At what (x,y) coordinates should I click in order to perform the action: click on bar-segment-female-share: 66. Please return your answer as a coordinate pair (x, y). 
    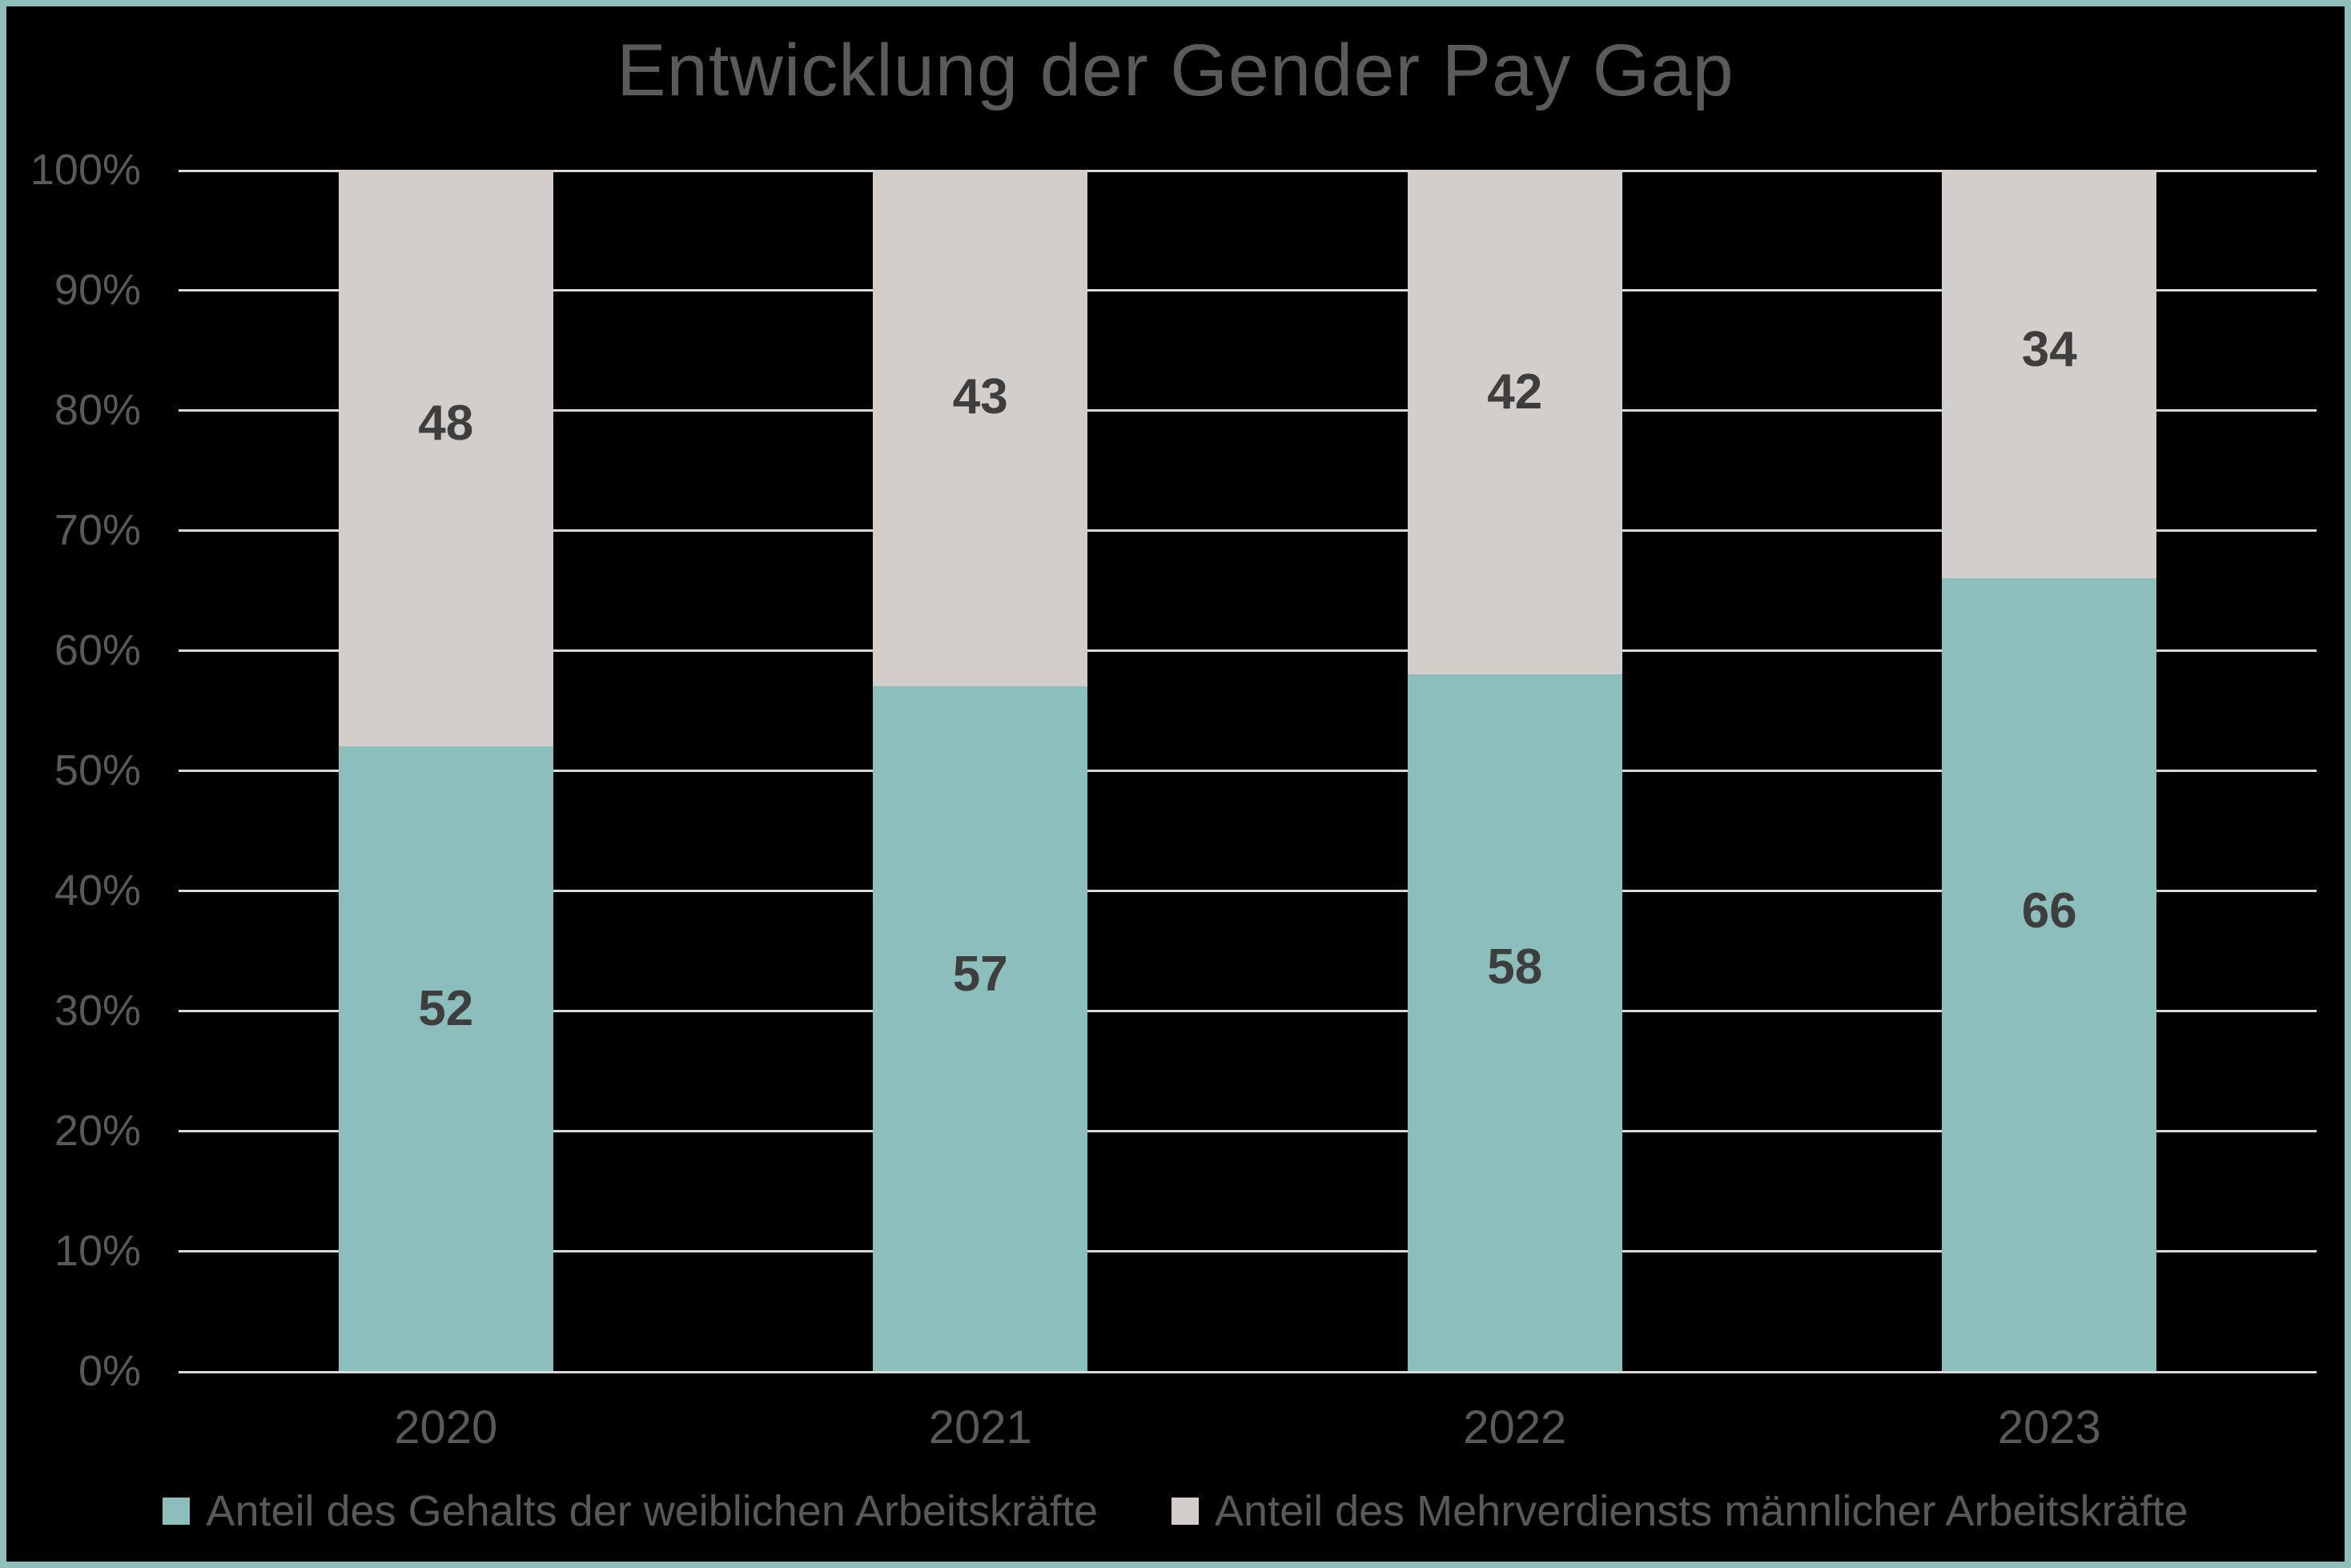
    Looking at the image, I should click on (2049, 974).